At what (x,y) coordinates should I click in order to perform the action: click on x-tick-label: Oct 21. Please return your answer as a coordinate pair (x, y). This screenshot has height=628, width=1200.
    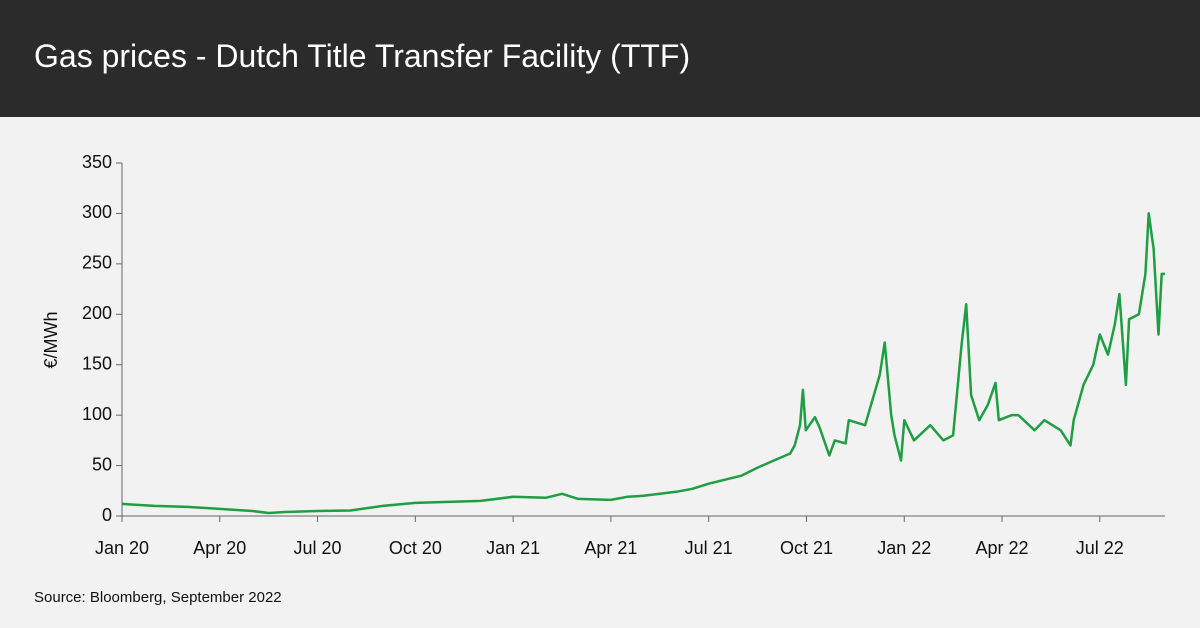
    Looking at the image, I should click on (806, 548).